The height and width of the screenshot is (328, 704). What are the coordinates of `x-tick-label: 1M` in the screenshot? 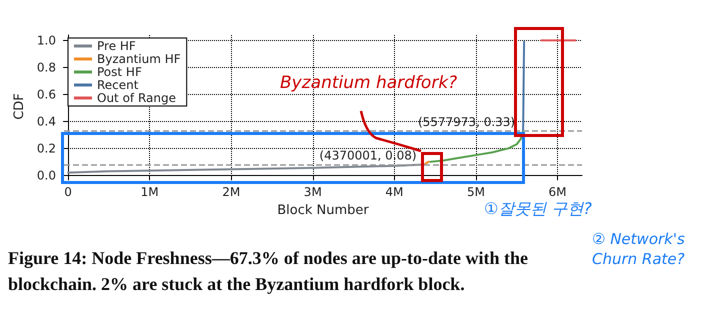 It's located at (149, 192).